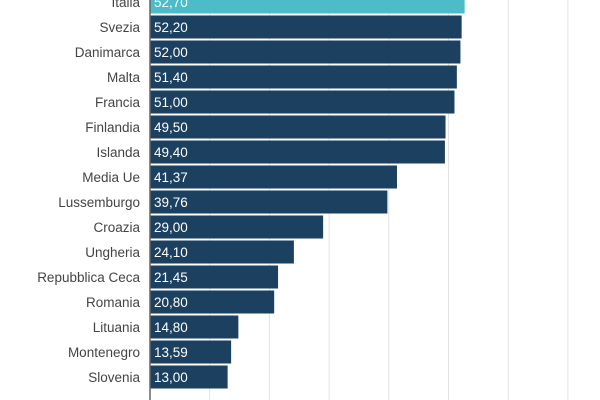 This screenshot has height=400, width=600. Describe the element at coordinates (171, 102) in the screenshot. I see `value-label: 51,00` at that location.